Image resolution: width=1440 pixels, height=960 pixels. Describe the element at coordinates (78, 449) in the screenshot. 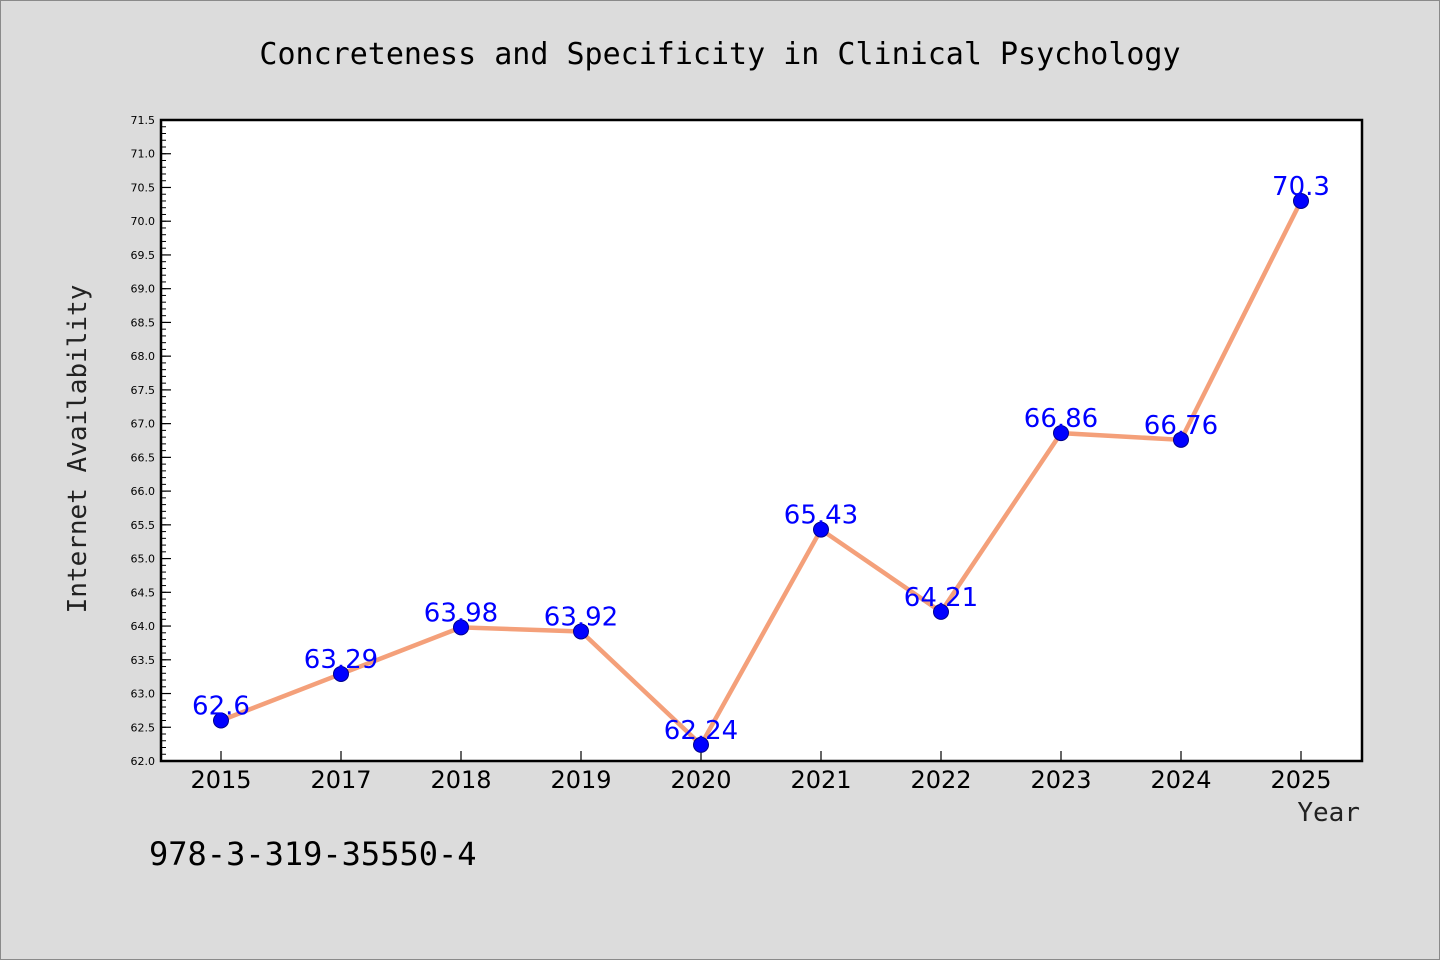

I see `y-axis-label: Internet Availability` at that location.